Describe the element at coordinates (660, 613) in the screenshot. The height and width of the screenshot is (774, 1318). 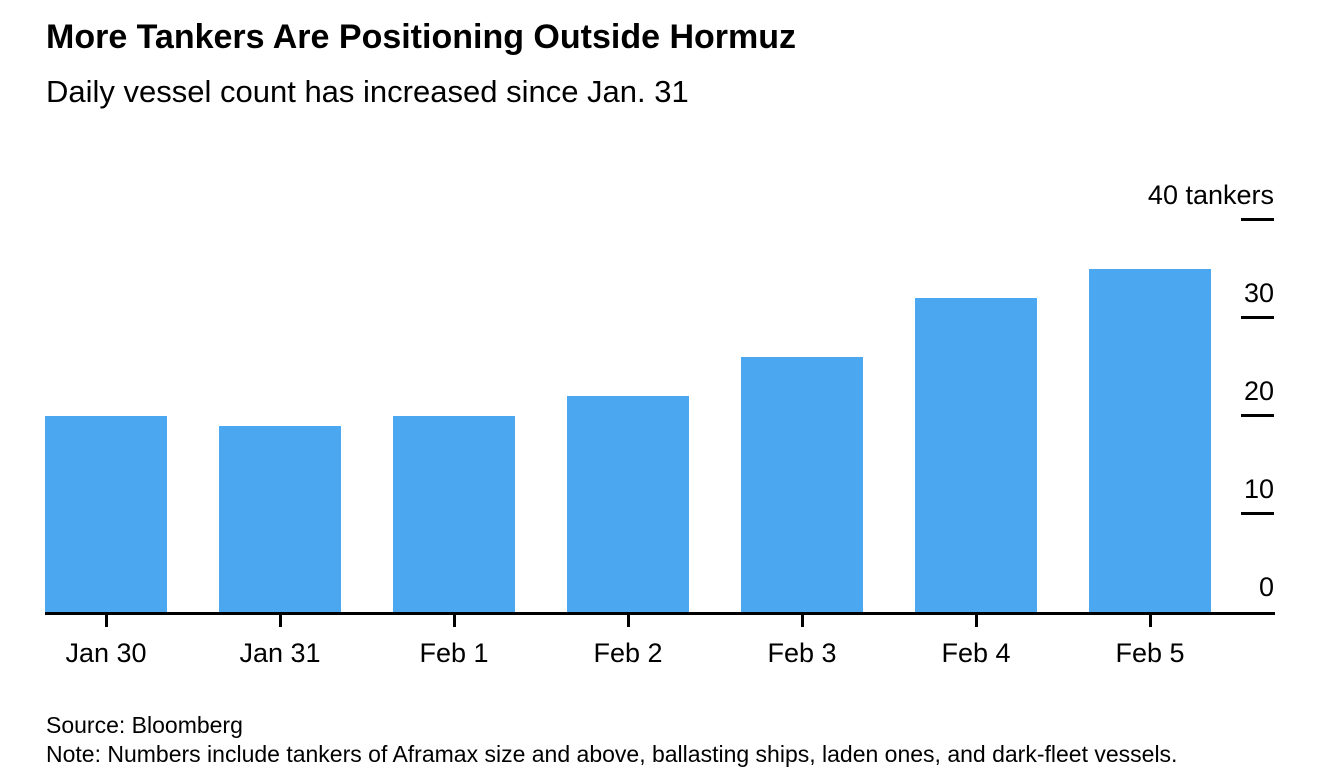
I see `x-axis-line` at that location.